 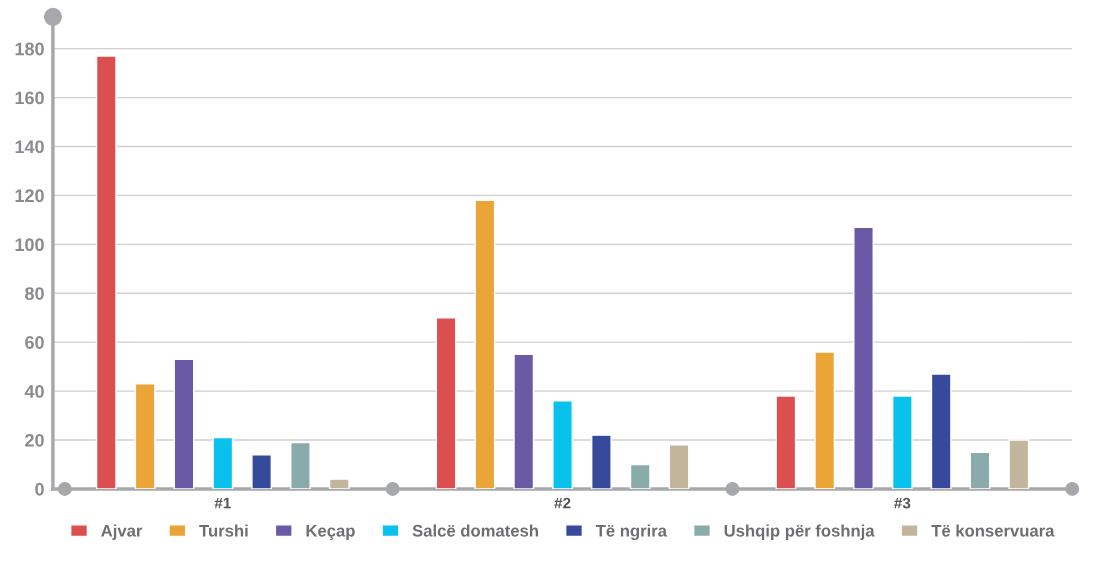 What do you see at coordinates (631, 532) in the screenshot?
I see `legend-label: Të ngrira` at bounding box center [631, 532].